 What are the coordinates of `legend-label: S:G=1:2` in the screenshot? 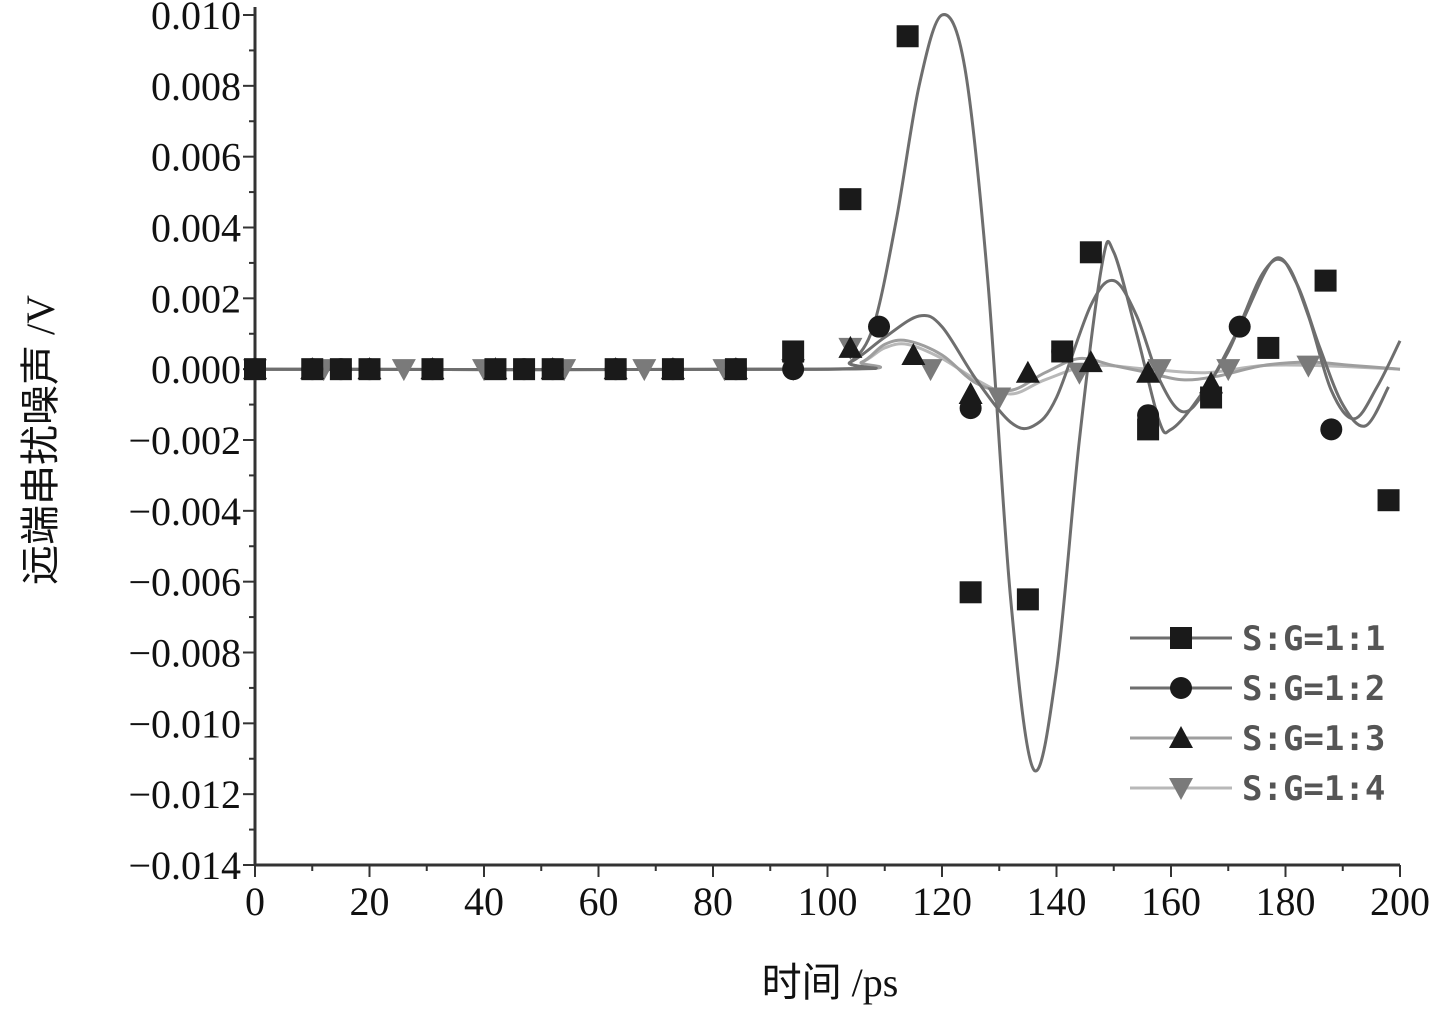 It's located at (1313, 689).